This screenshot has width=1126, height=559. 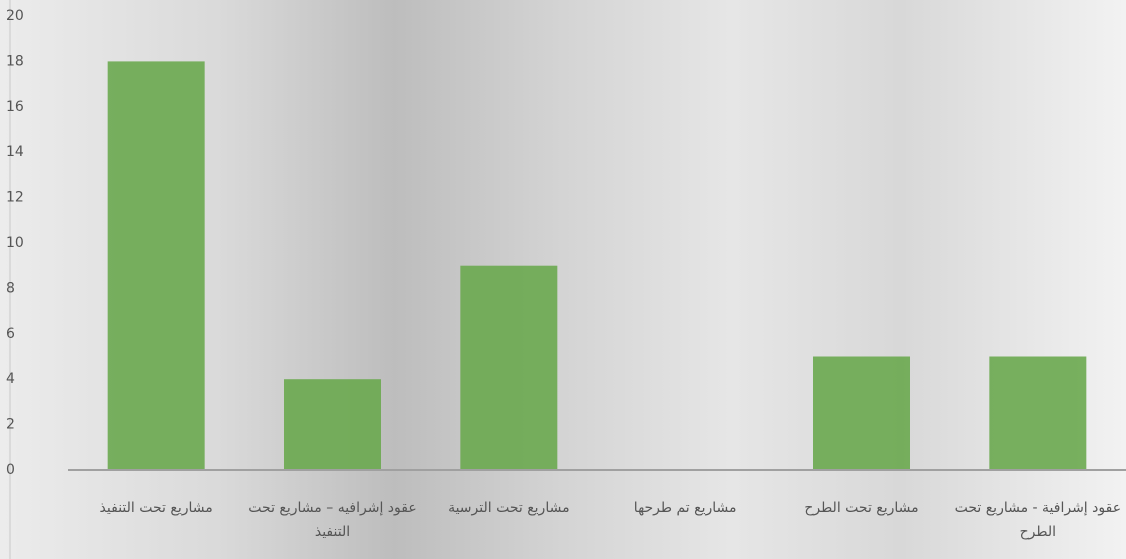 What do you see at coordinates (509, 508) in the screenshot?
I see `x-tick-label: مشاريع تحت الترسية` at bounding box center [509, 508].